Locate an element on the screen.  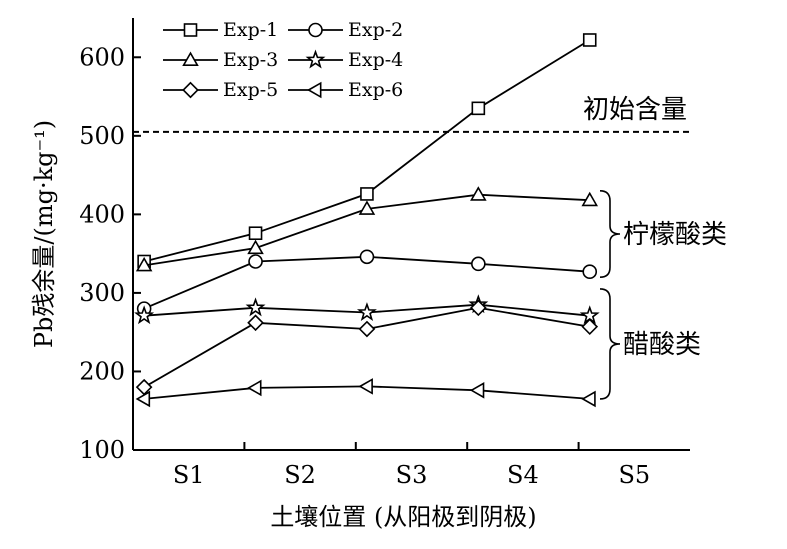
group-bracket-1: 柠檬酸类 is located at coordinates (663, 234).